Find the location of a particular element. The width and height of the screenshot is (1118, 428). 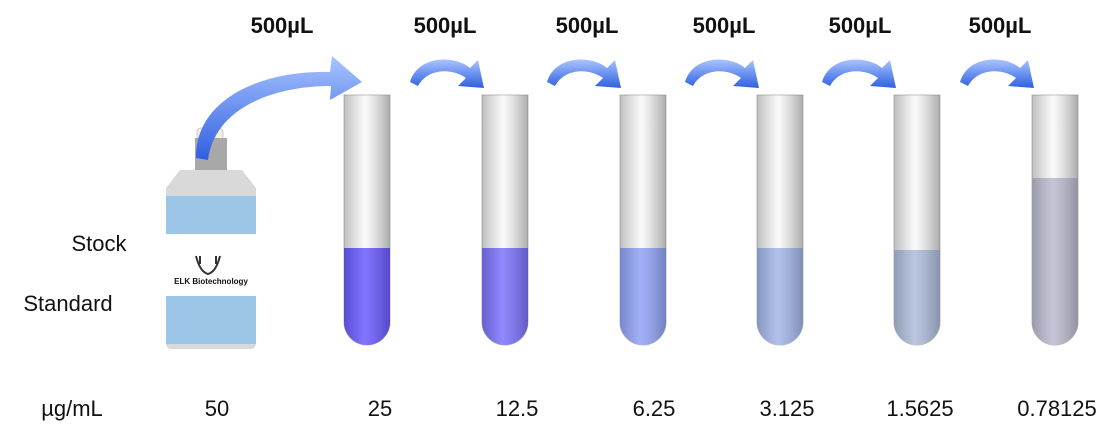

stock-label: Standard is located at coordinates (67, 303).